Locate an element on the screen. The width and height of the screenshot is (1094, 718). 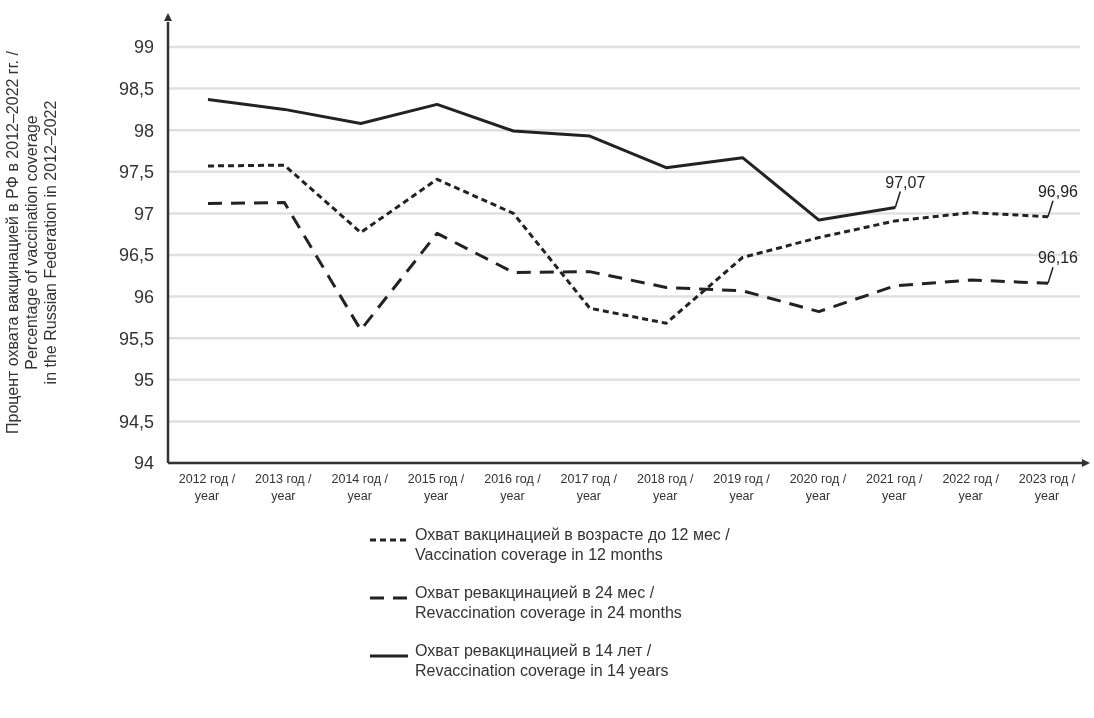
data-label: 97,07 is located at coordinates (905, 182).